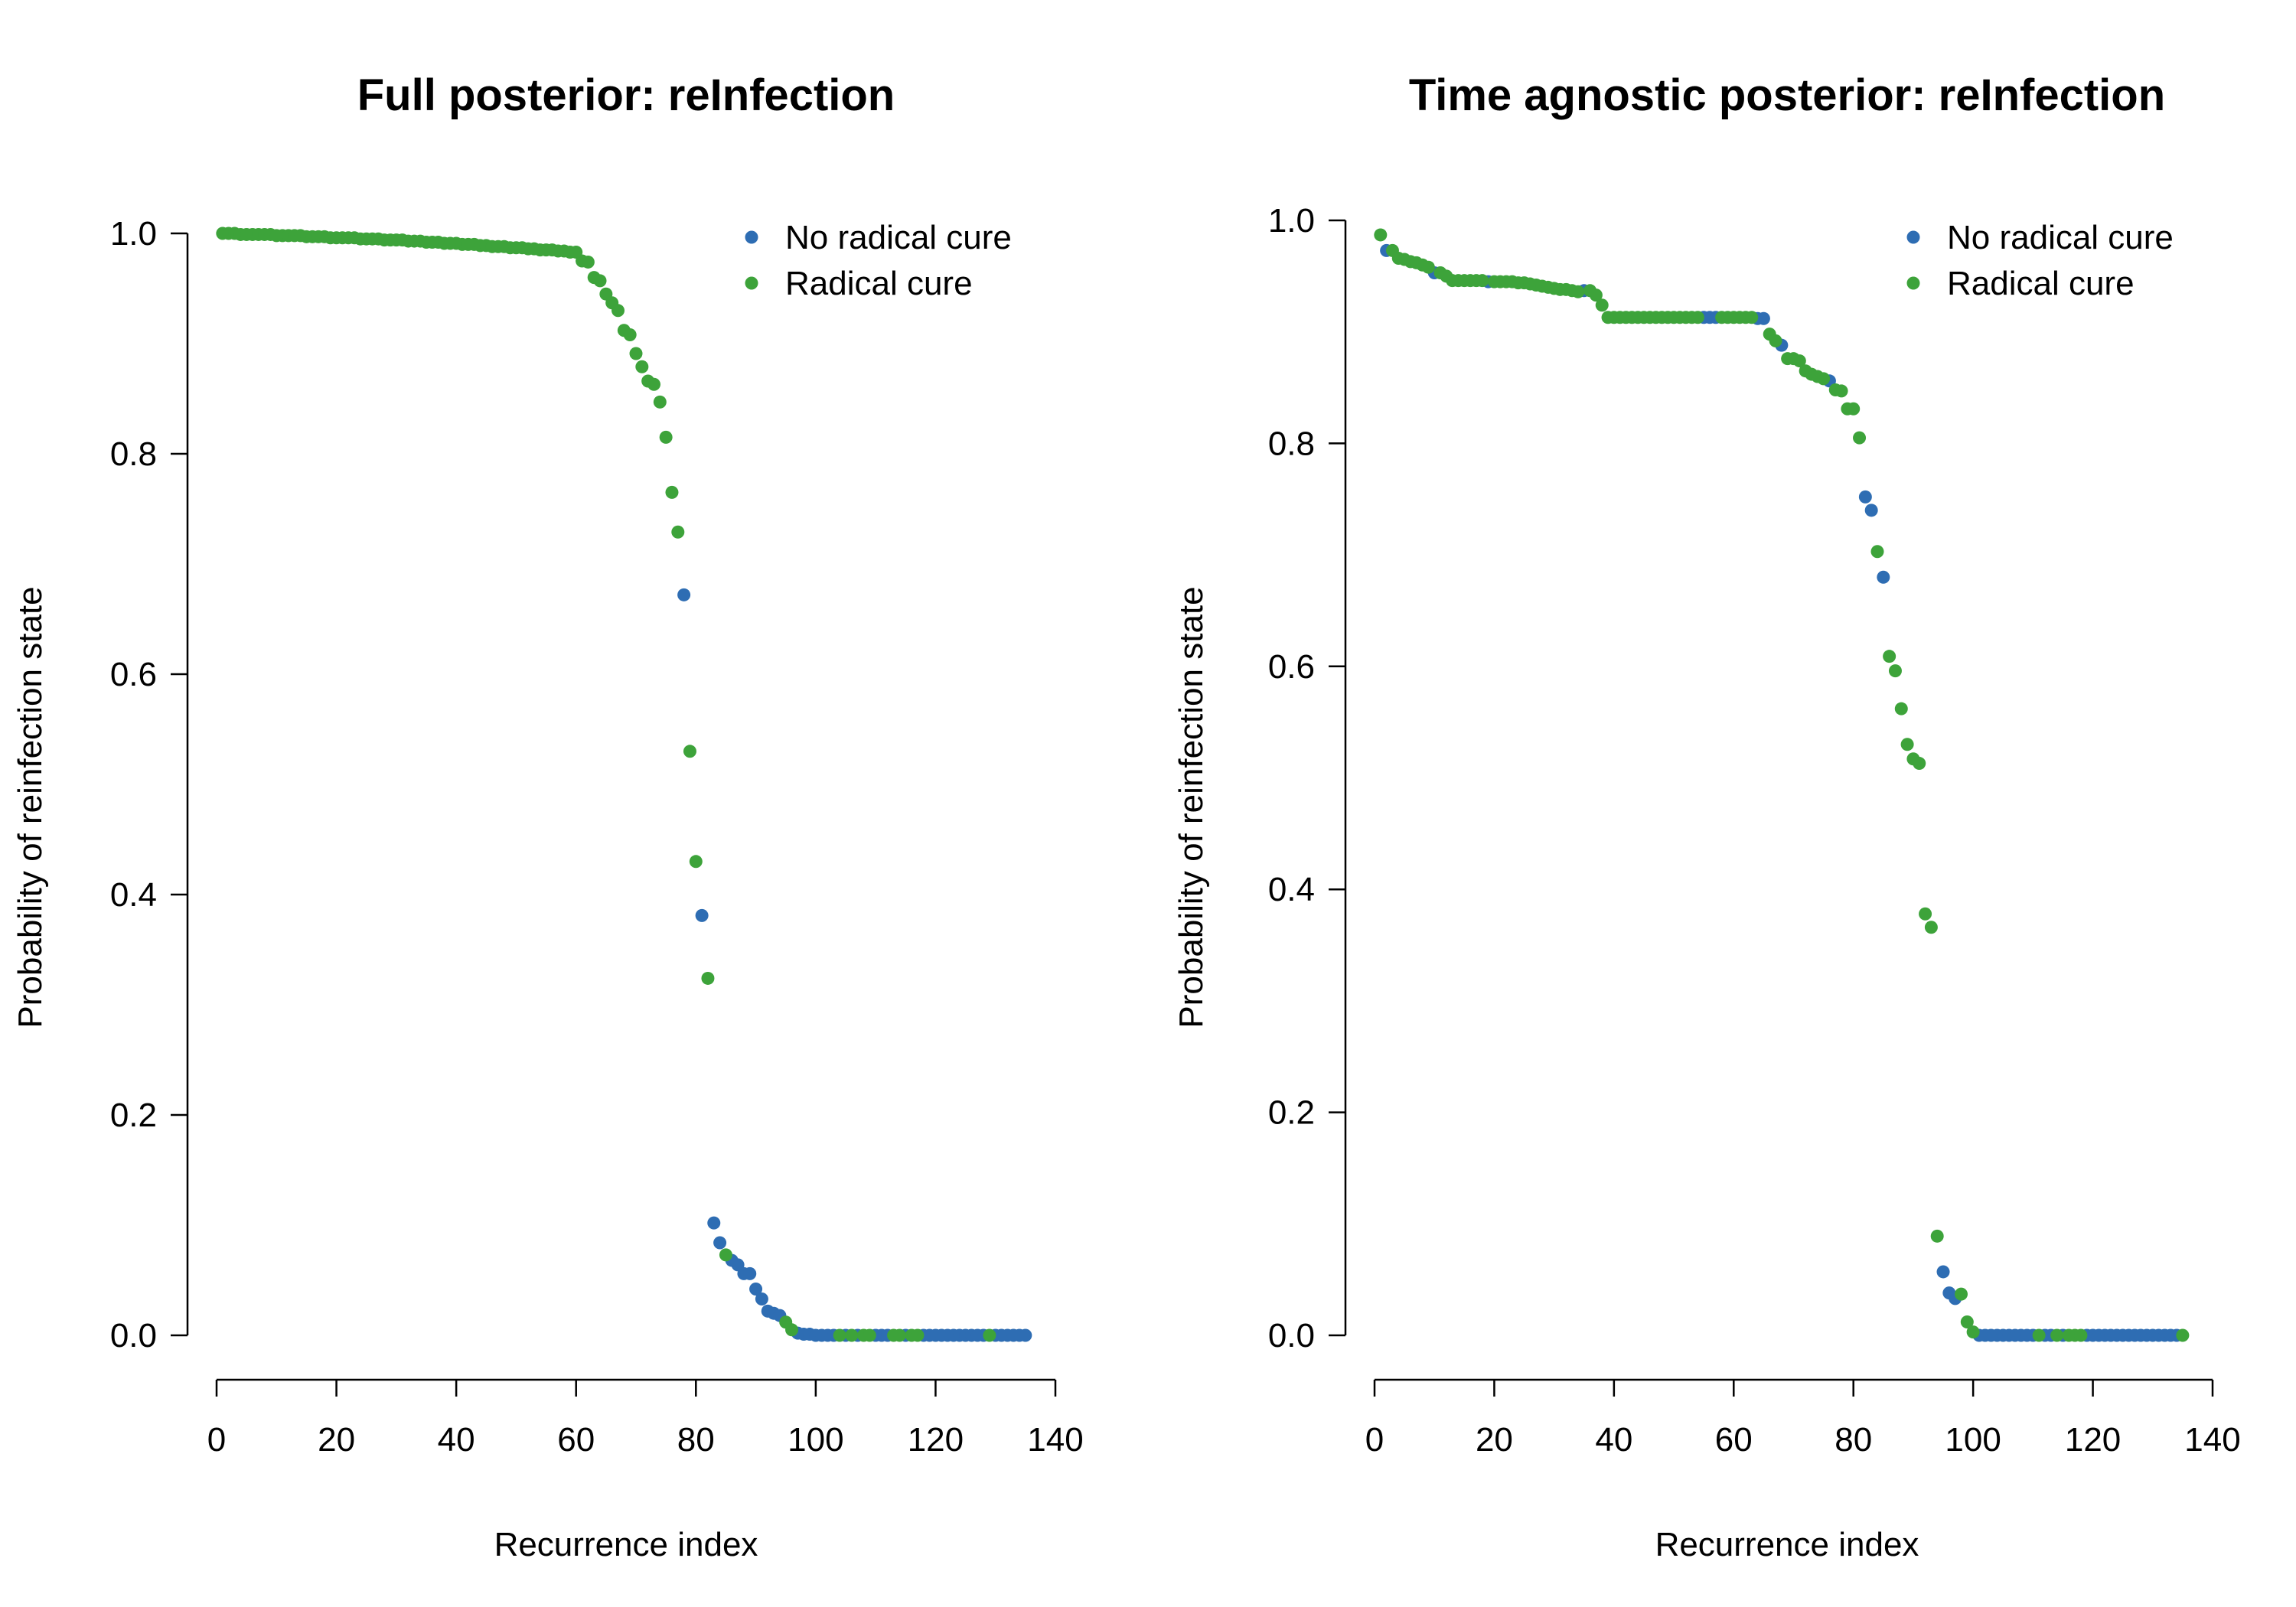  I want to click on x-tick-label: 80, so click(1853, 1440).